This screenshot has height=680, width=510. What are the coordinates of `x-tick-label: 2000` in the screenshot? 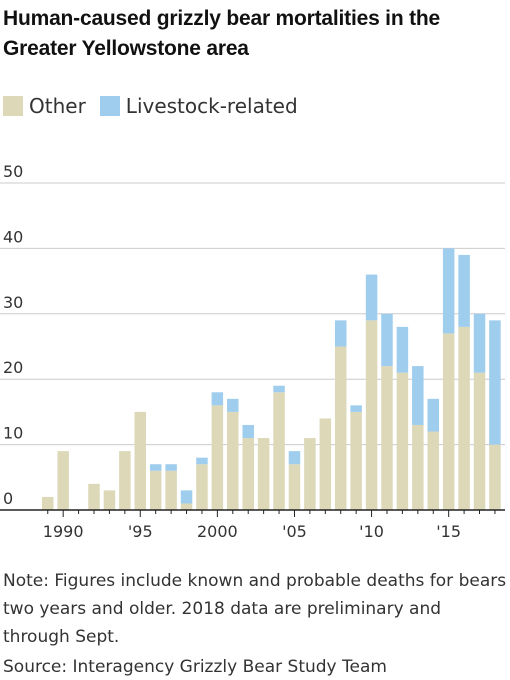 It's located at (217, 531).